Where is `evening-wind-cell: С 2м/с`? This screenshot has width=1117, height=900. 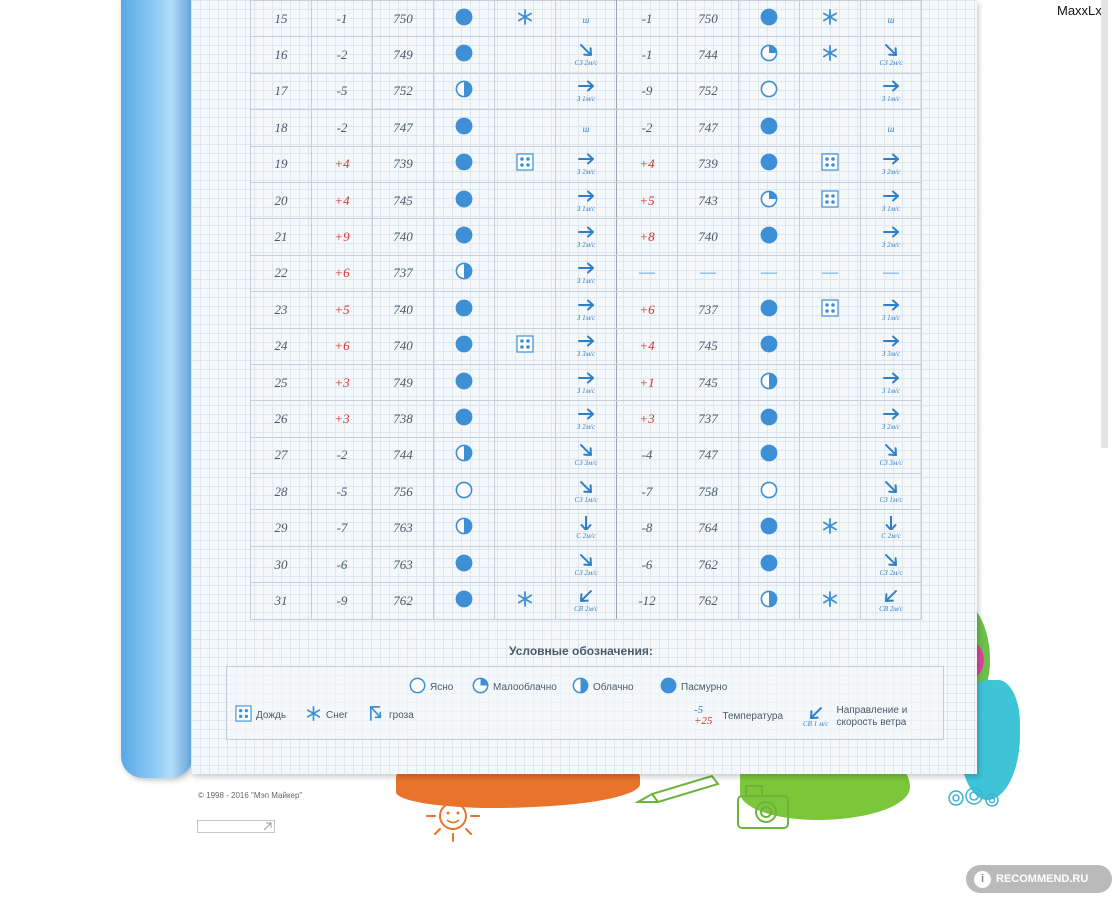
evening-wind-cell: С 2м/с is located at coordinates (891, 528).